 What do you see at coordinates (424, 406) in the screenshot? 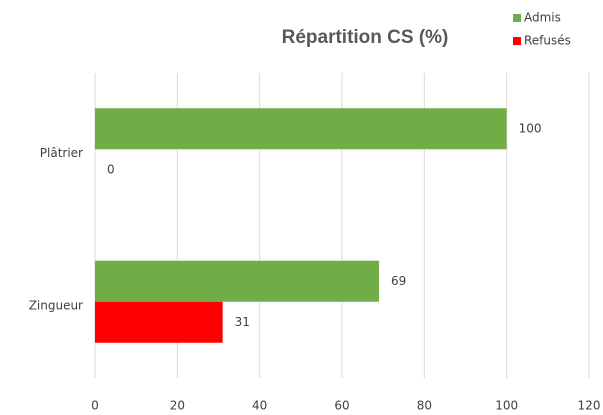
I see `x-tick-label: 80` at bounding box center [424, 406].